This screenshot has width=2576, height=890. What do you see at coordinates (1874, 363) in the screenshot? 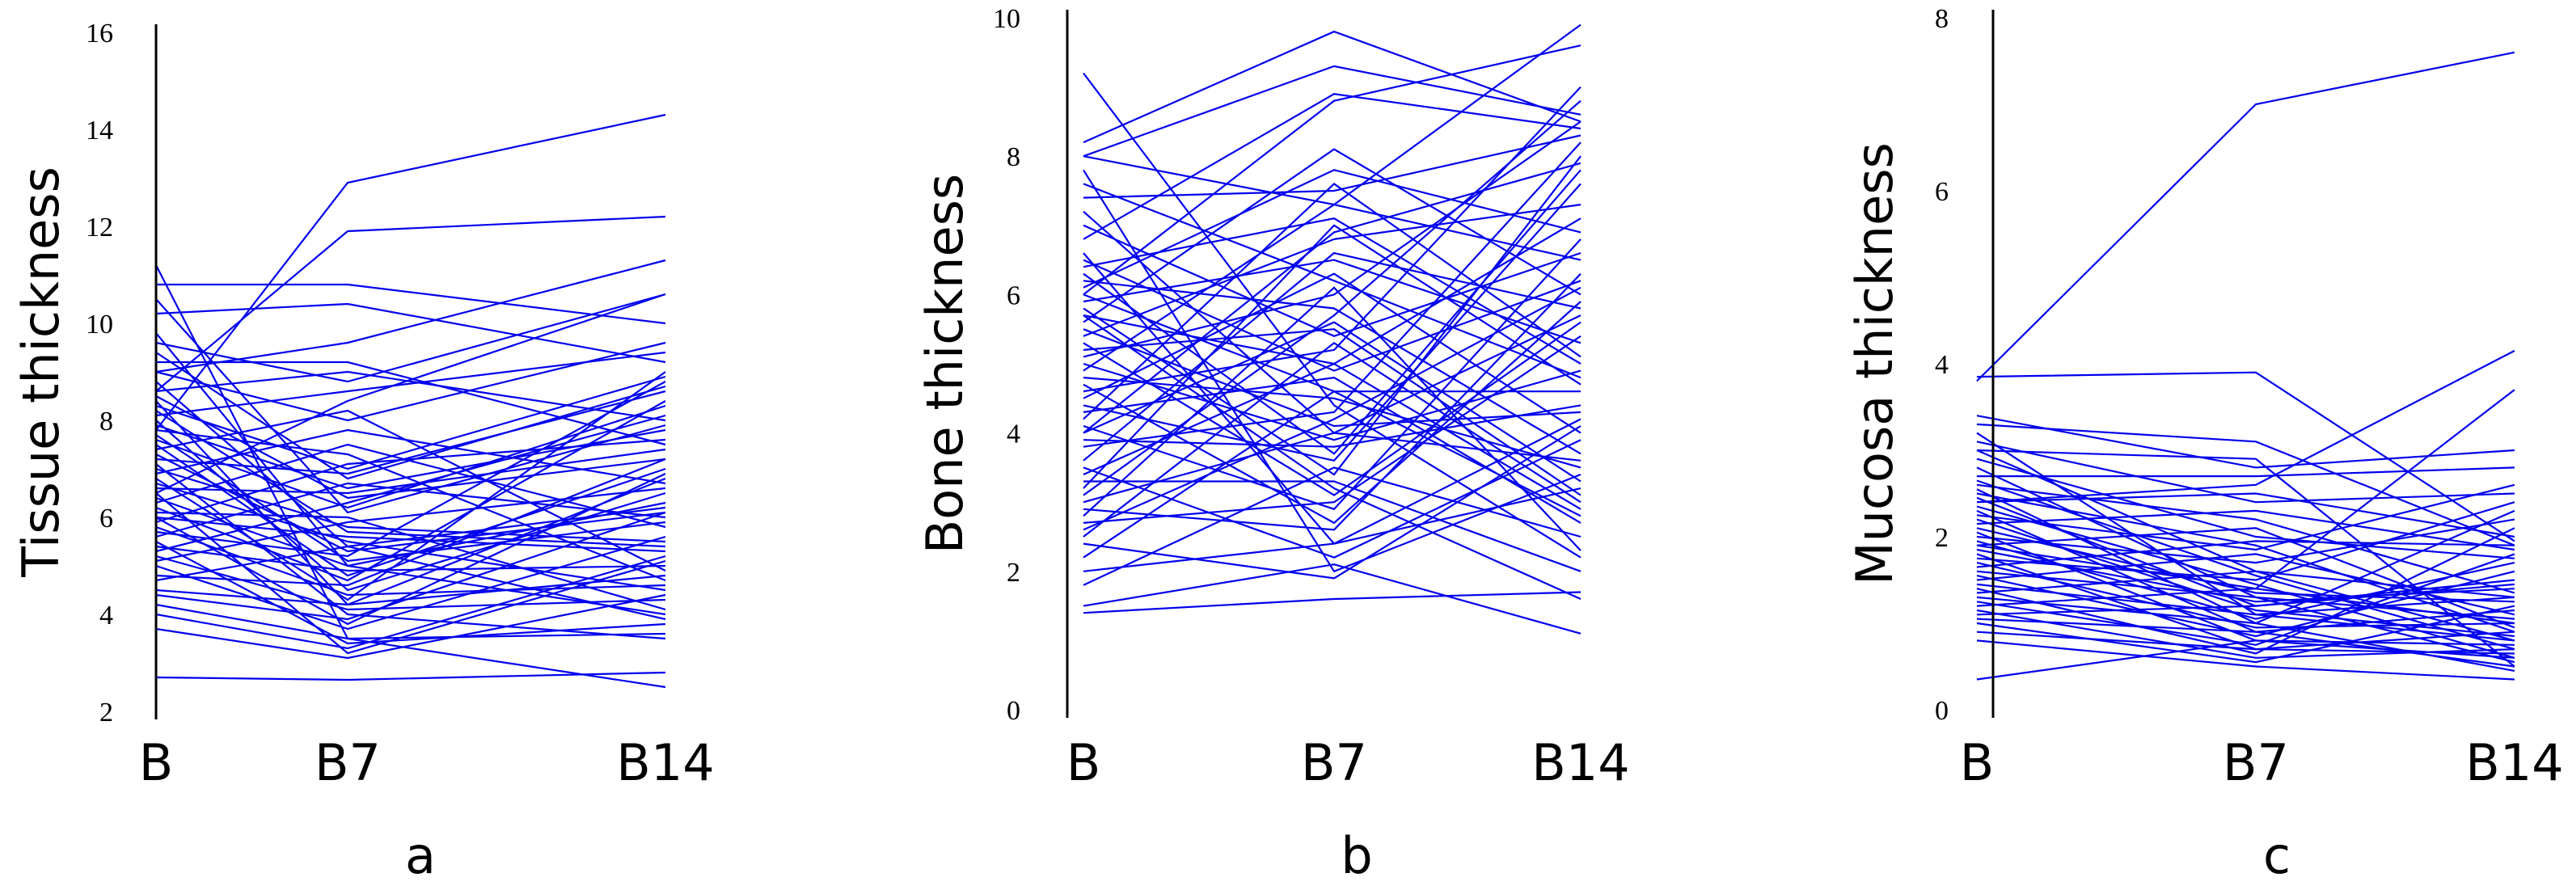
I see `y-axis-label: Mucosa thickness` at bounding box center [1874, 363].